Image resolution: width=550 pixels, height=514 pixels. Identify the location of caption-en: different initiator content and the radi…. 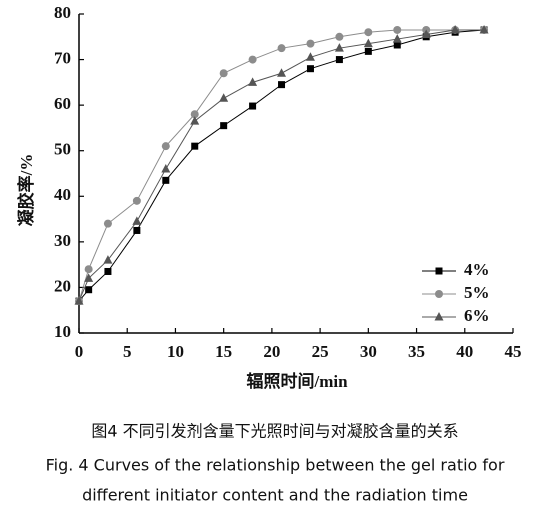
(275, 495).